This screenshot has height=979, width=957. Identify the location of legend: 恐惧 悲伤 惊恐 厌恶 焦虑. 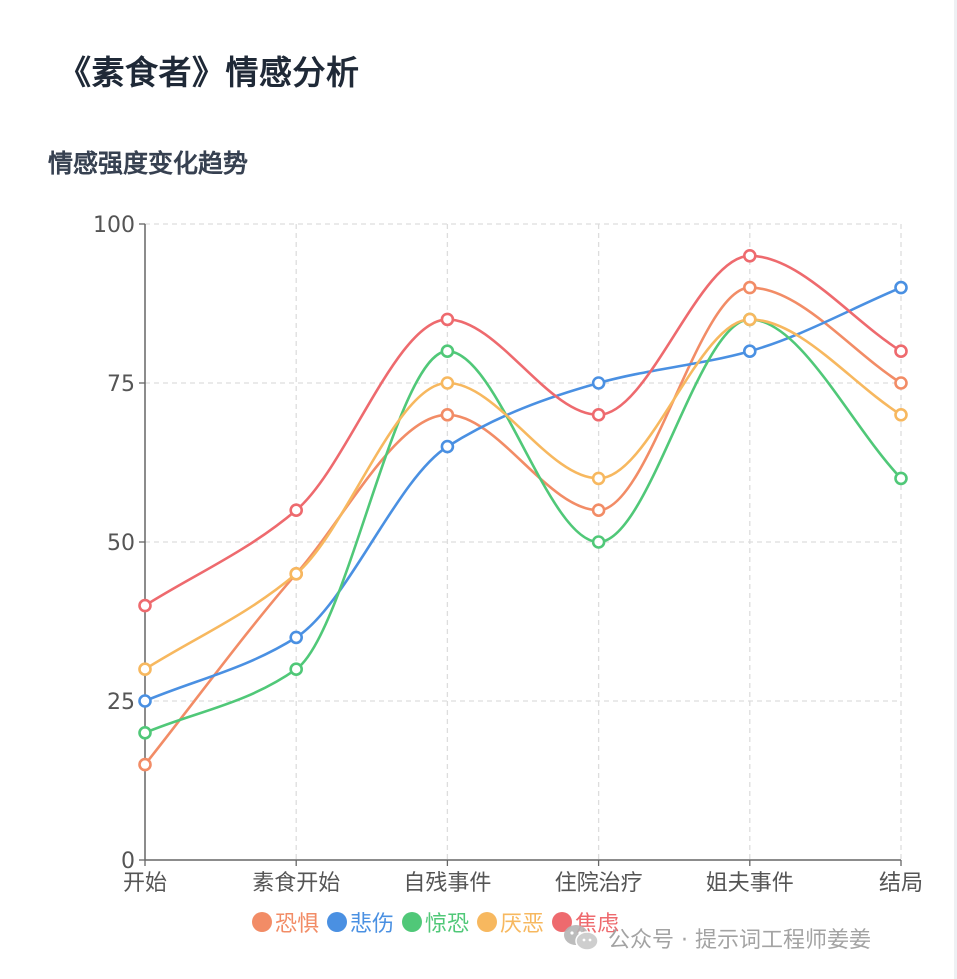
(435, 922).